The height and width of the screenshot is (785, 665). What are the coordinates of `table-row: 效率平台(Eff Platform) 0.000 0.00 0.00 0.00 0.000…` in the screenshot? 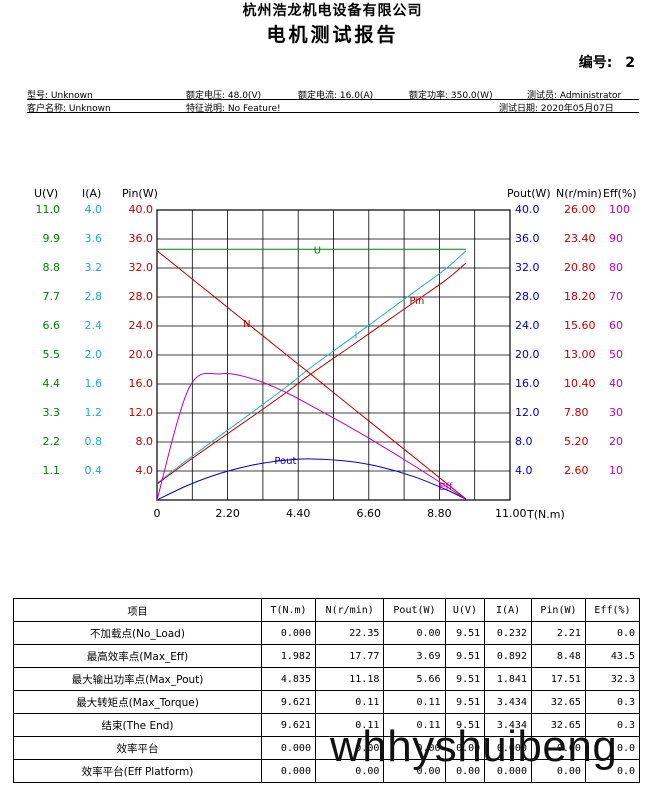 It's located at (327, 771).